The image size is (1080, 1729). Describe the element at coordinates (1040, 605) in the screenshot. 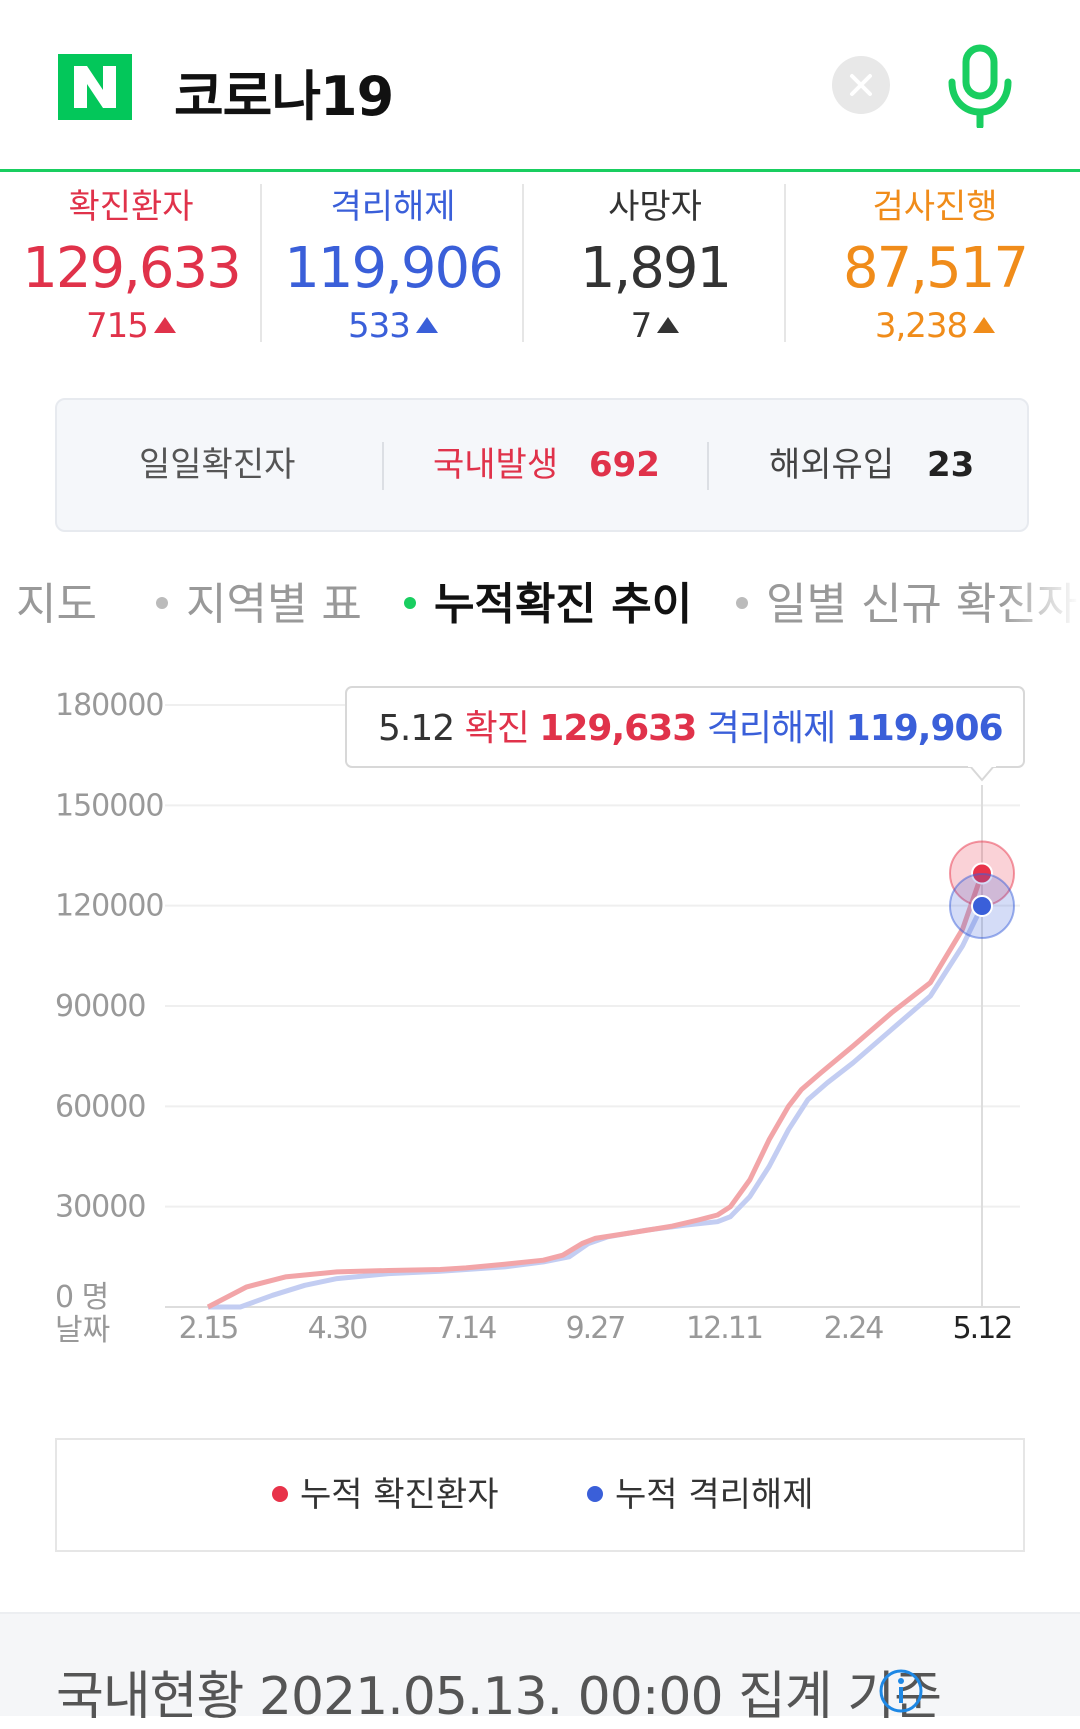

I see `tabs-fade` at that location.